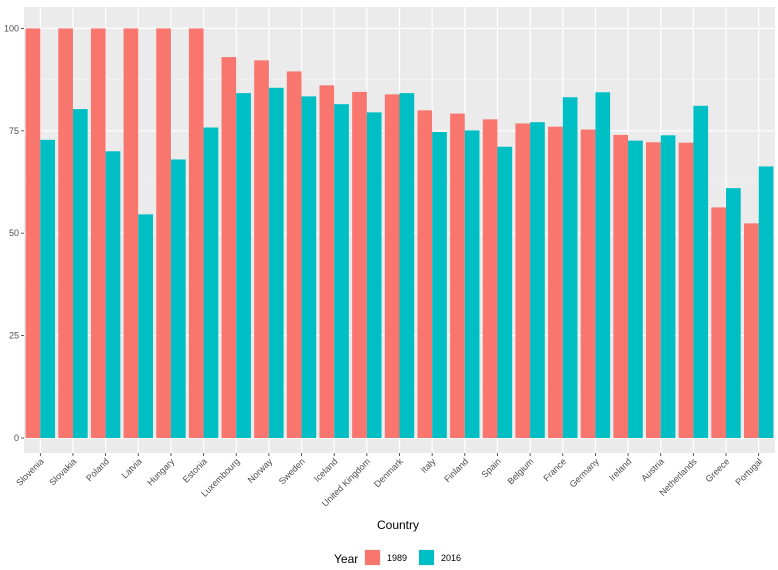  Describe the element at coordinates (766, 302) in the screenshot. I see `bar-portugal-2016` at that location.